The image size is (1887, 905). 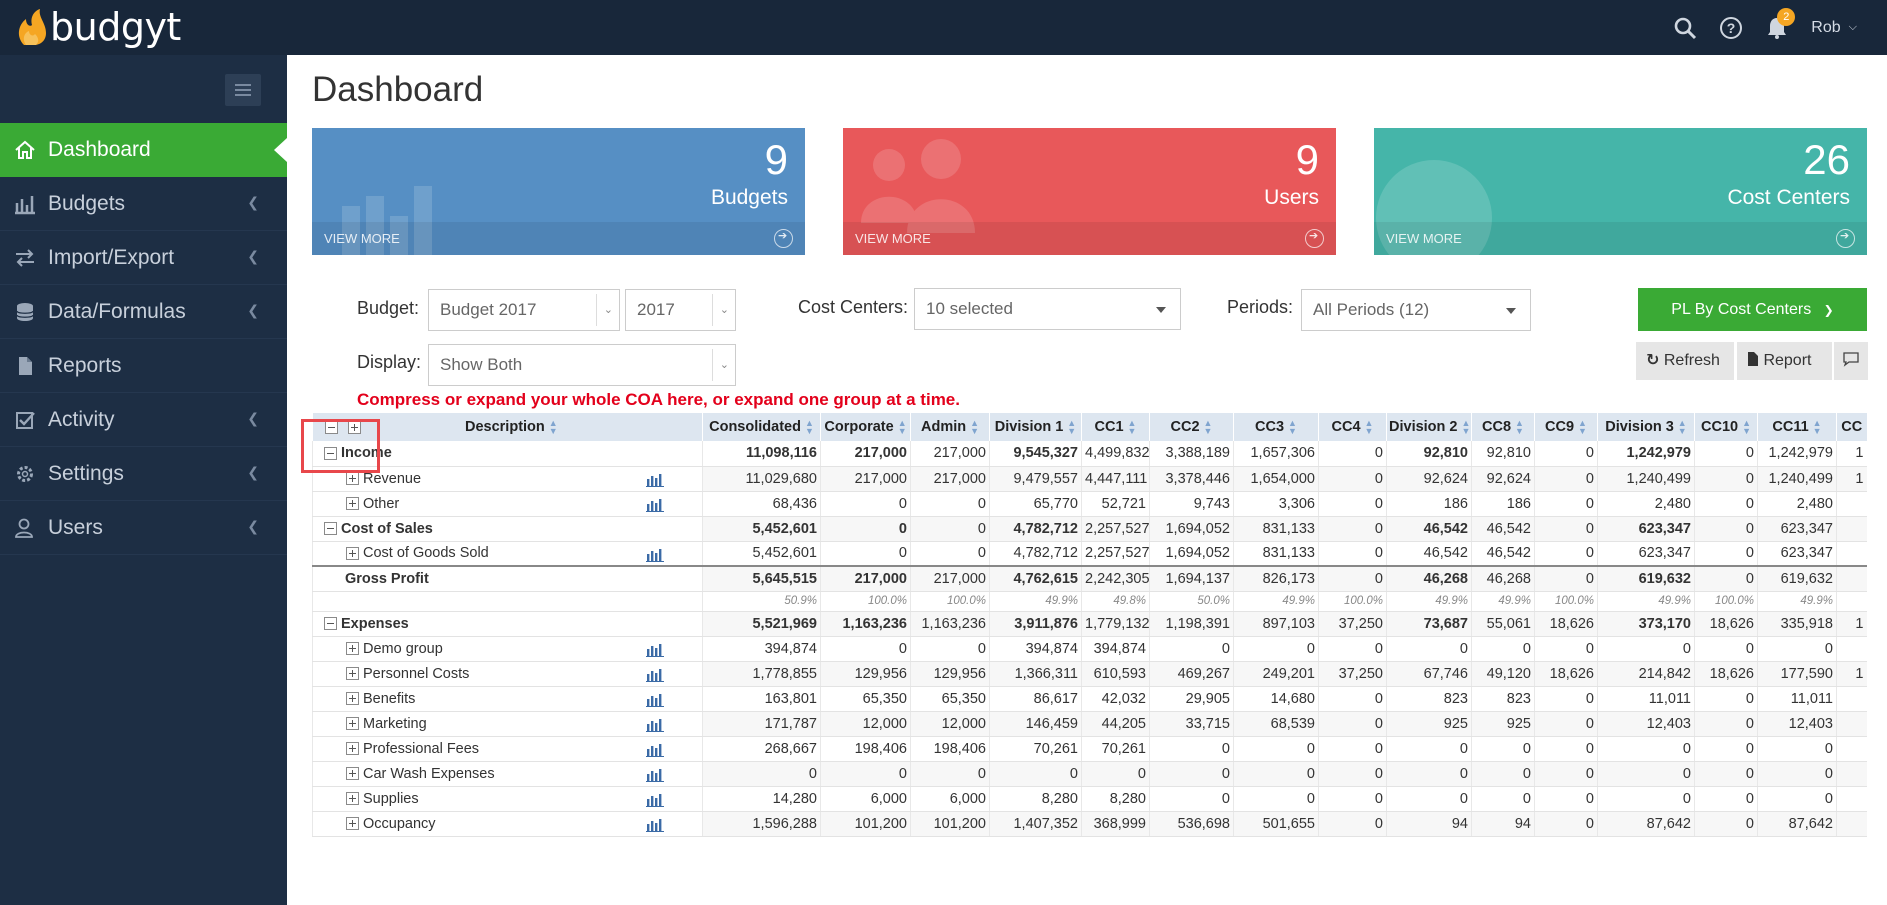 I want to click on view-more-cost-centers-link: VIEW MORE, so click(x=1620, y=238).